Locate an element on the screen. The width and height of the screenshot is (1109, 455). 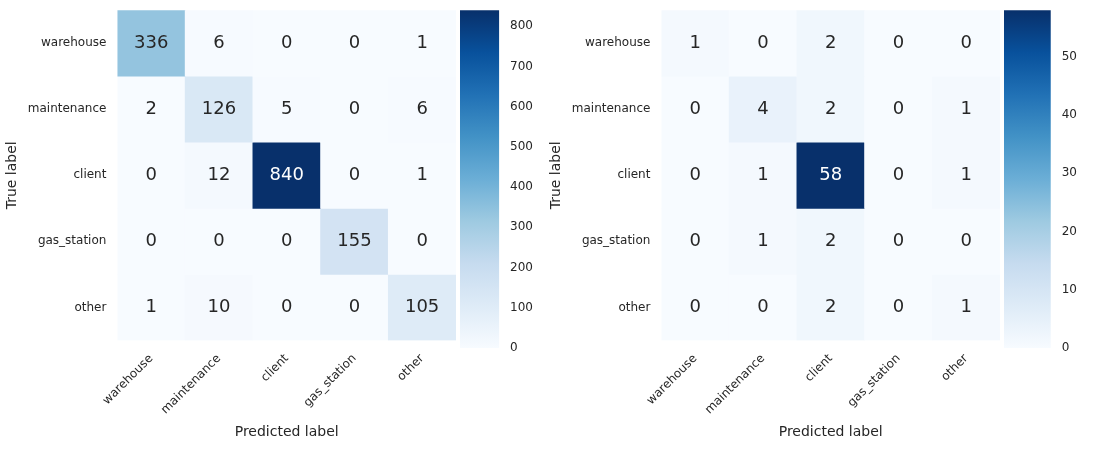
color-bar-label: 100 is located at coordinates (521, 306).